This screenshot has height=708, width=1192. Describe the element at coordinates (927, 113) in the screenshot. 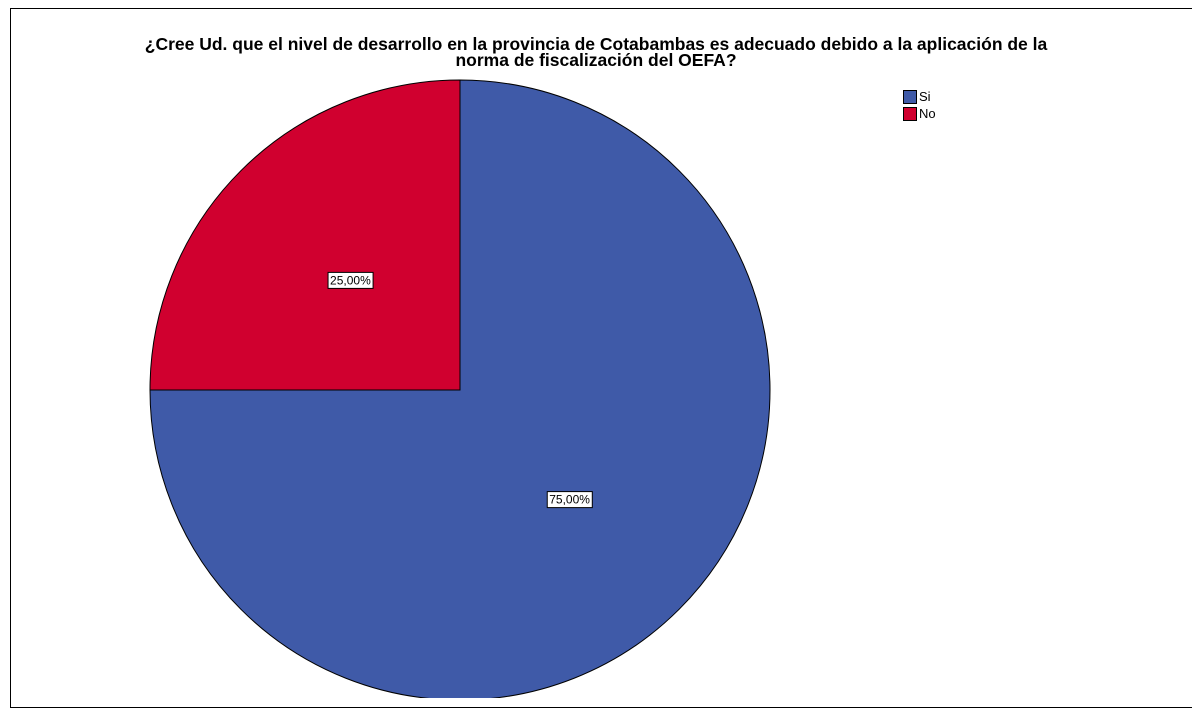

I see `legend-label-no: No` at that location.